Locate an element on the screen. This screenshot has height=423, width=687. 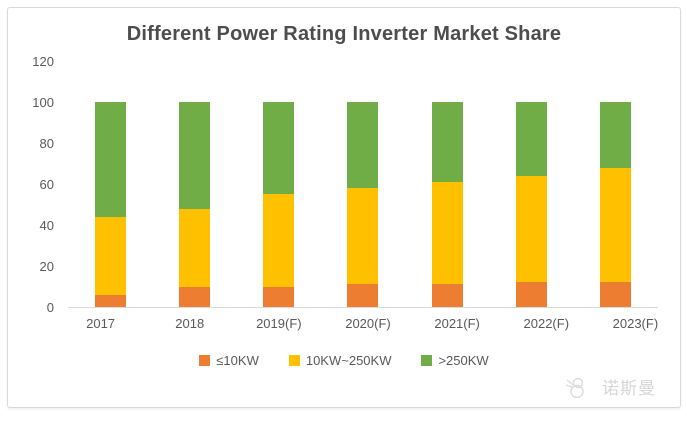
legend-item: >250KW is located at coordinates (455, 360).